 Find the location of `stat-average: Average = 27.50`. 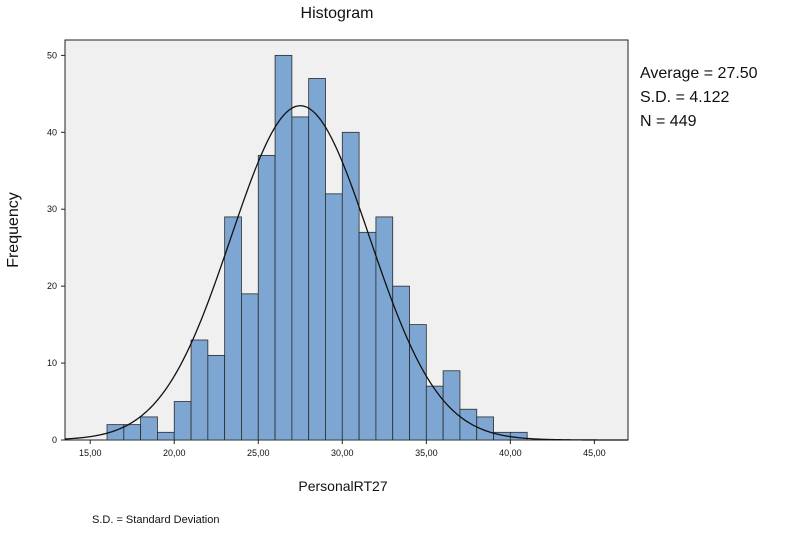

stat-average: Average = 27.50 is located at coordinates (699, 73).